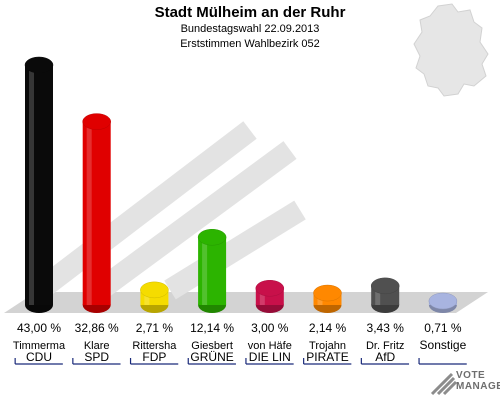  Describe the element at coordinates (327, 346) in the screenshot. I see `candidate-label: Trojahn` at that location.